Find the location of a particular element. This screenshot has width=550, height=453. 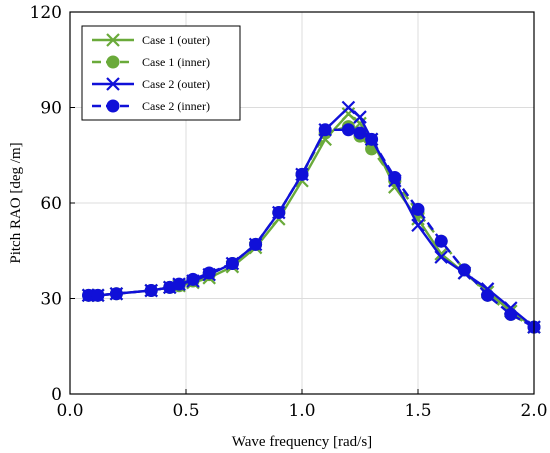

x-tick-label: 1.5 is located at coordinates (417, 411).